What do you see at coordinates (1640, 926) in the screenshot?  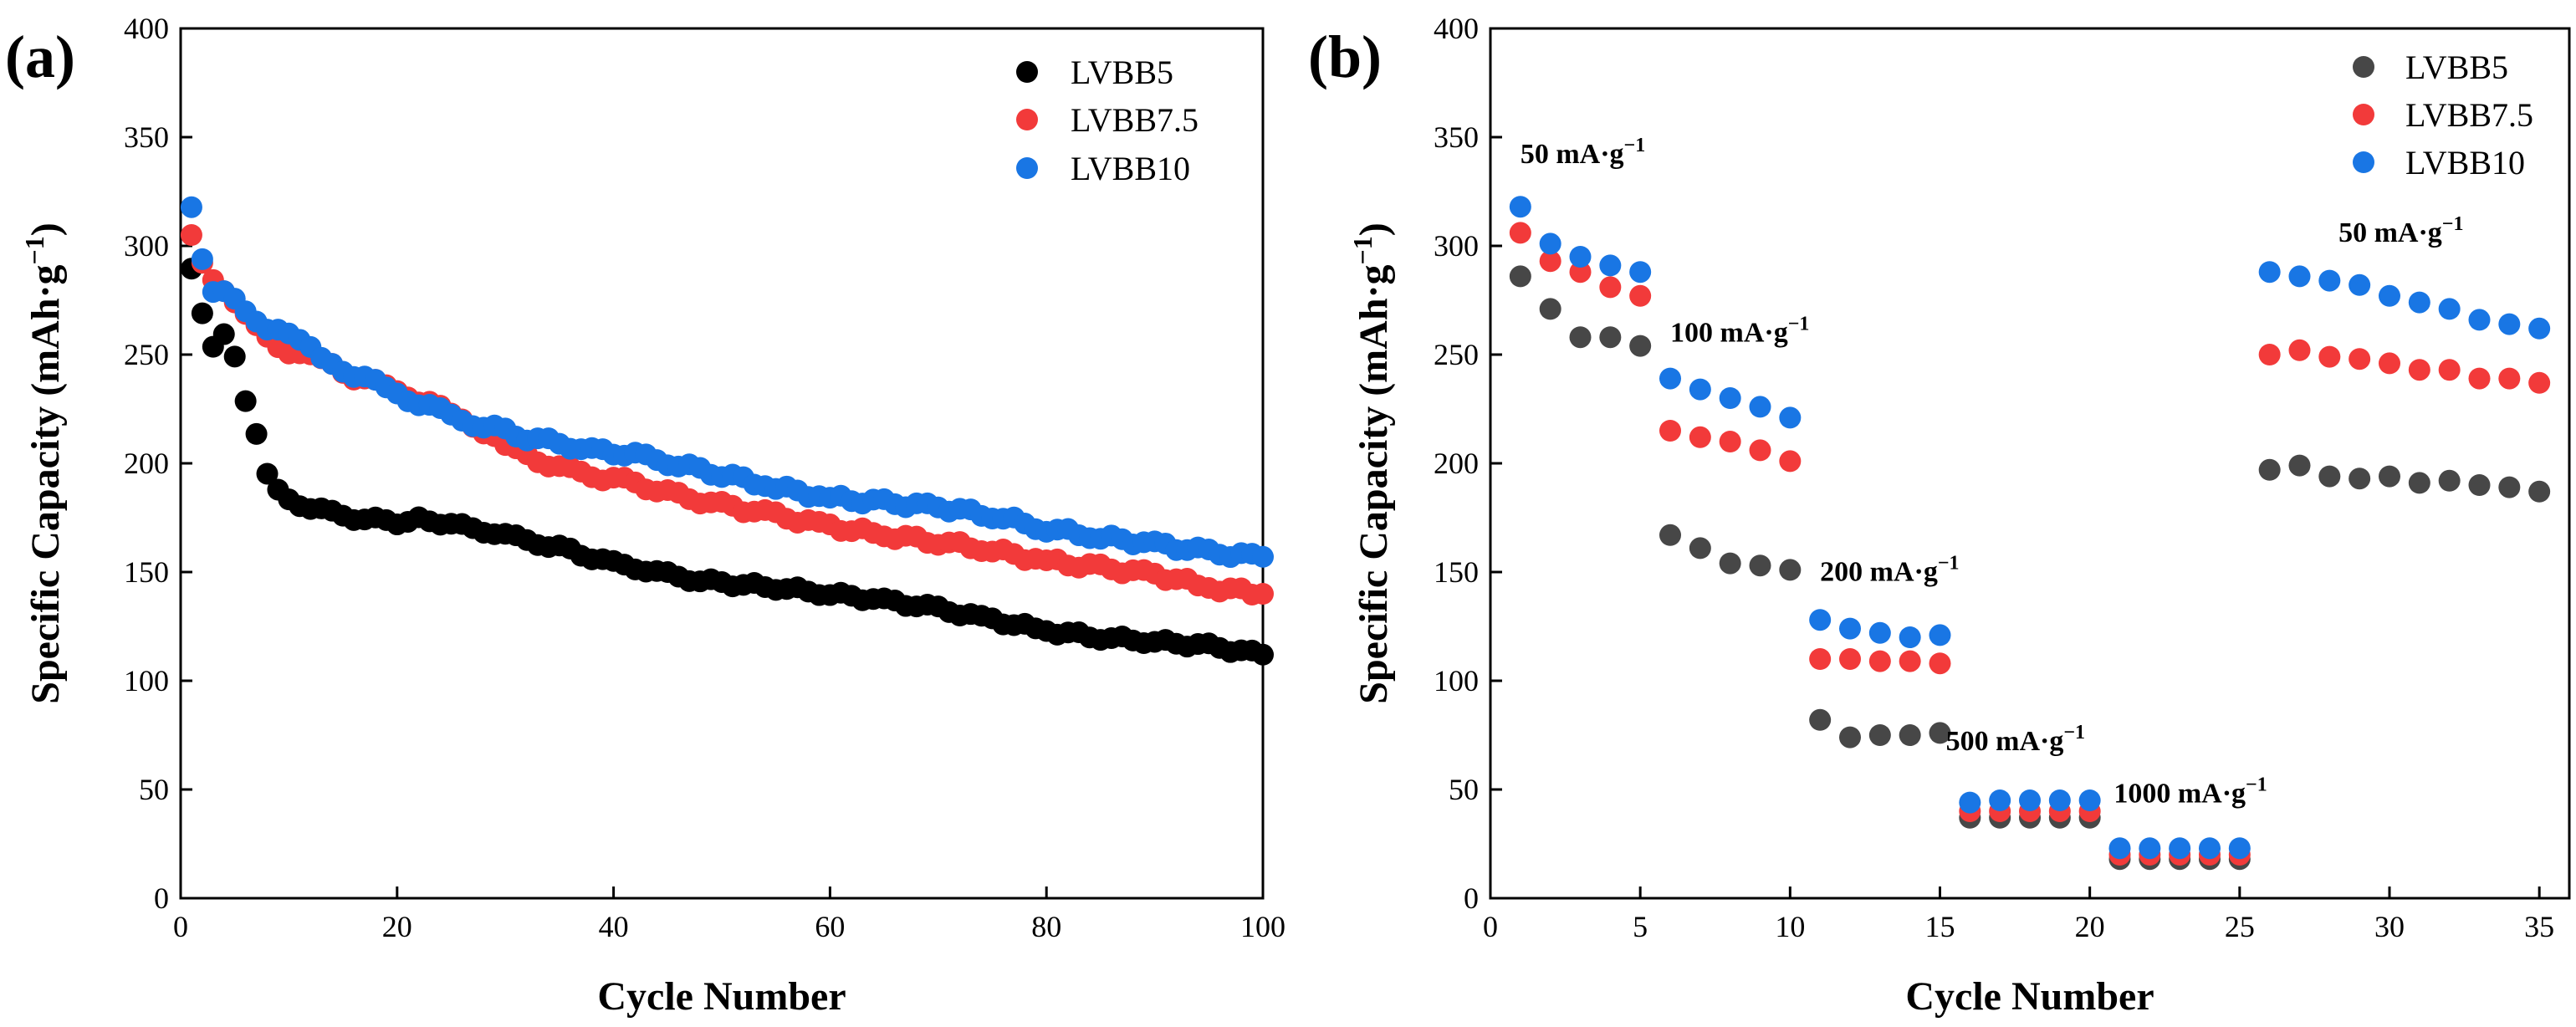 I see `x-tick-label: 5` at bounding box center [1640, 926].